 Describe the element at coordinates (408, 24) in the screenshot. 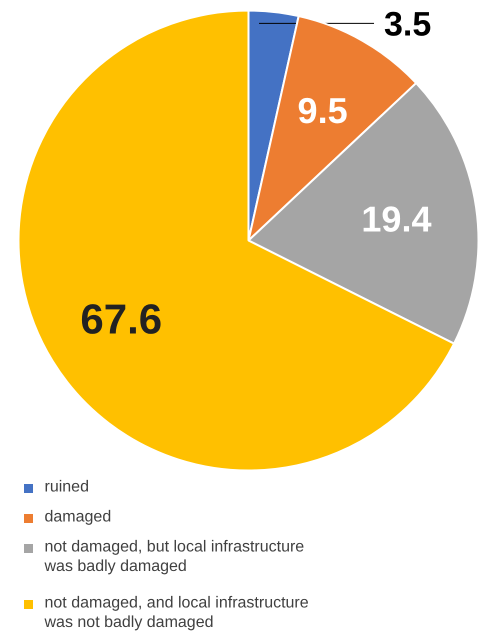

I see `data-label: 3.5` at that location.